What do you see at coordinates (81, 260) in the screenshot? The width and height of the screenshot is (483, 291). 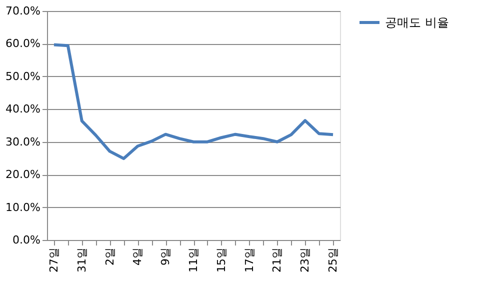 I see `x-tick-label: 31일` at bounding box center [81, 260].